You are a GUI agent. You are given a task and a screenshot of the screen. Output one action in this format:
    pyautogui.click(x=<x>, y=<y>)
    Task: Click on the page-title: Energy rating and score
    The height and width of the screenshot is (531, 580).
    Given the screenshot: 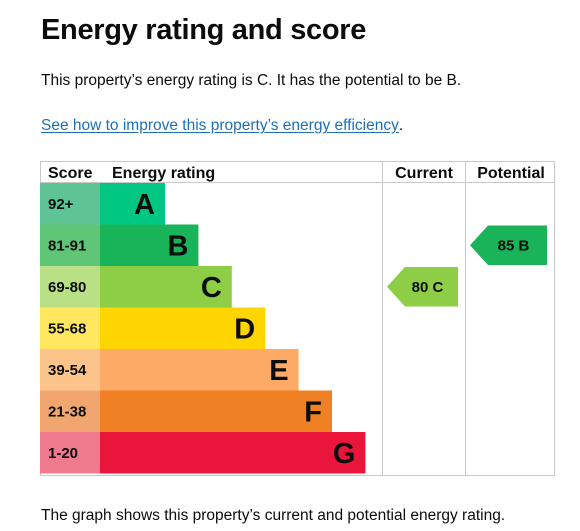 What is the action you would take?
    pyautogui.click(x=204, y=30)
    